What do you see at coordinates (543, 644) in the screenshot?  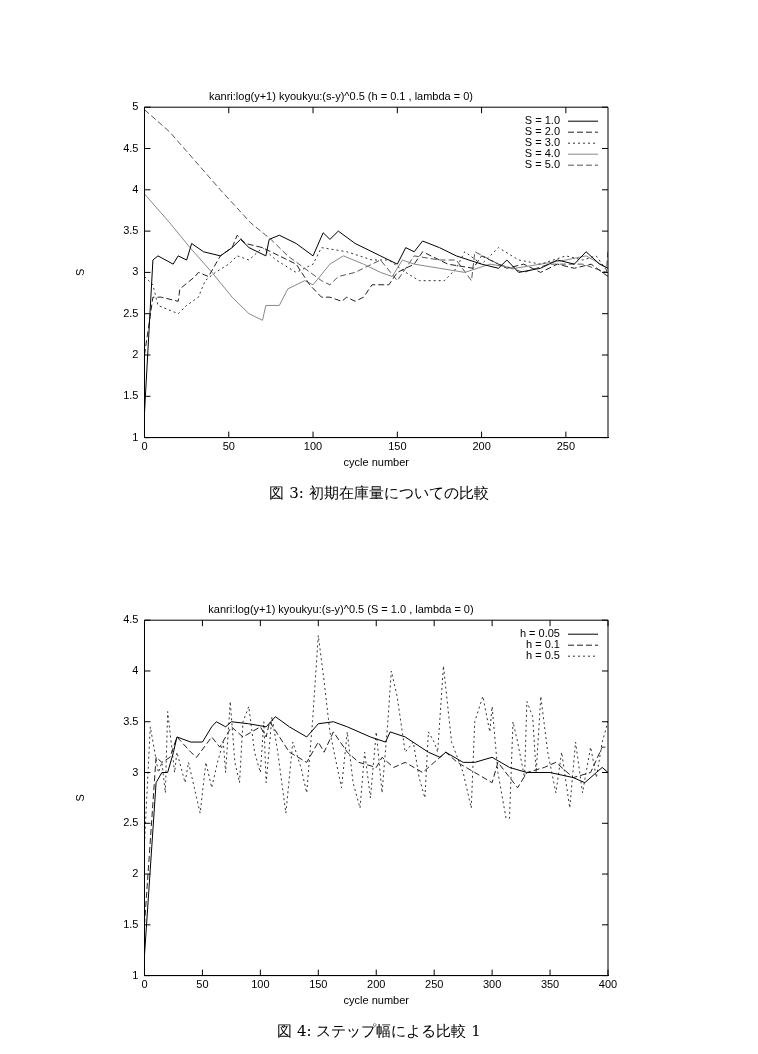 I see `legend-label: h = 0.1` at bounding box center [543, 644].